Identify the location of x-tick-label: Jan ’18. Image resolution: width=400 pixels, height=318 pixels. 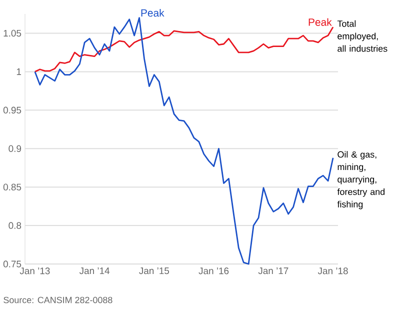
(333, 271).